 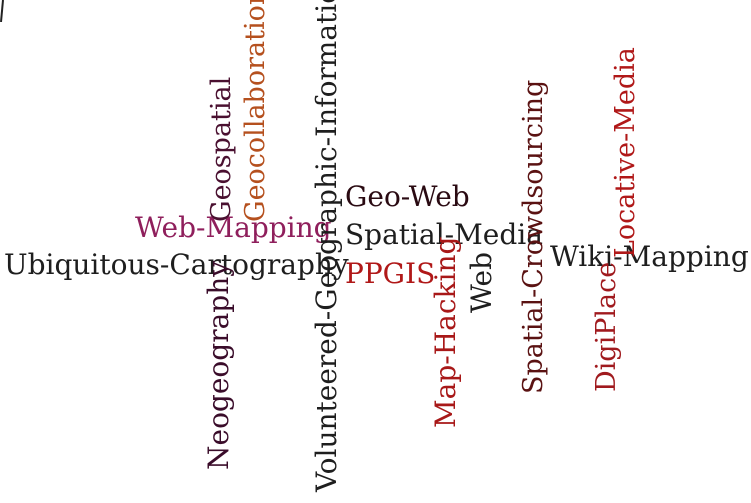 I want to click on word-geo-web: Geo-Web, so click(x=407, y=196).